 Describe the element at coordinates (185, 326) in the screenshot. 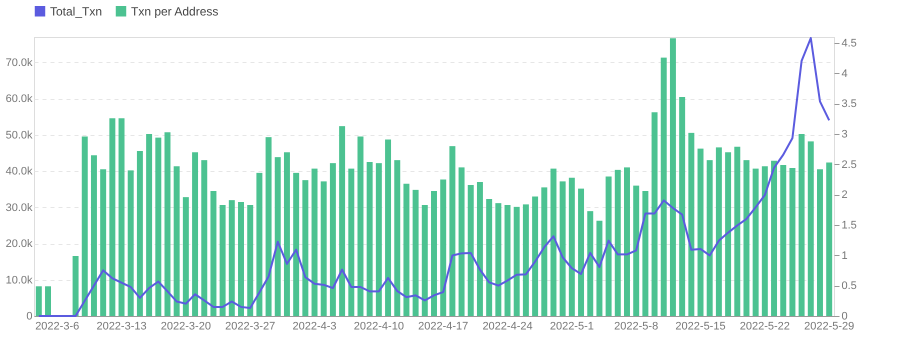

I see `x-tick-label: 2022-3-20` at that location.